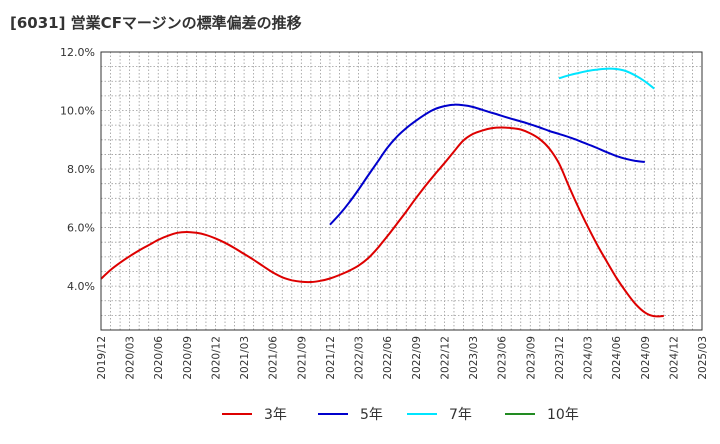 This screenshot has height=444, width=720. What do you see at coordinates (560, 358) in the screenshot?
I see `x-tick-label: 2023/12` at bounding box center [560, 358].